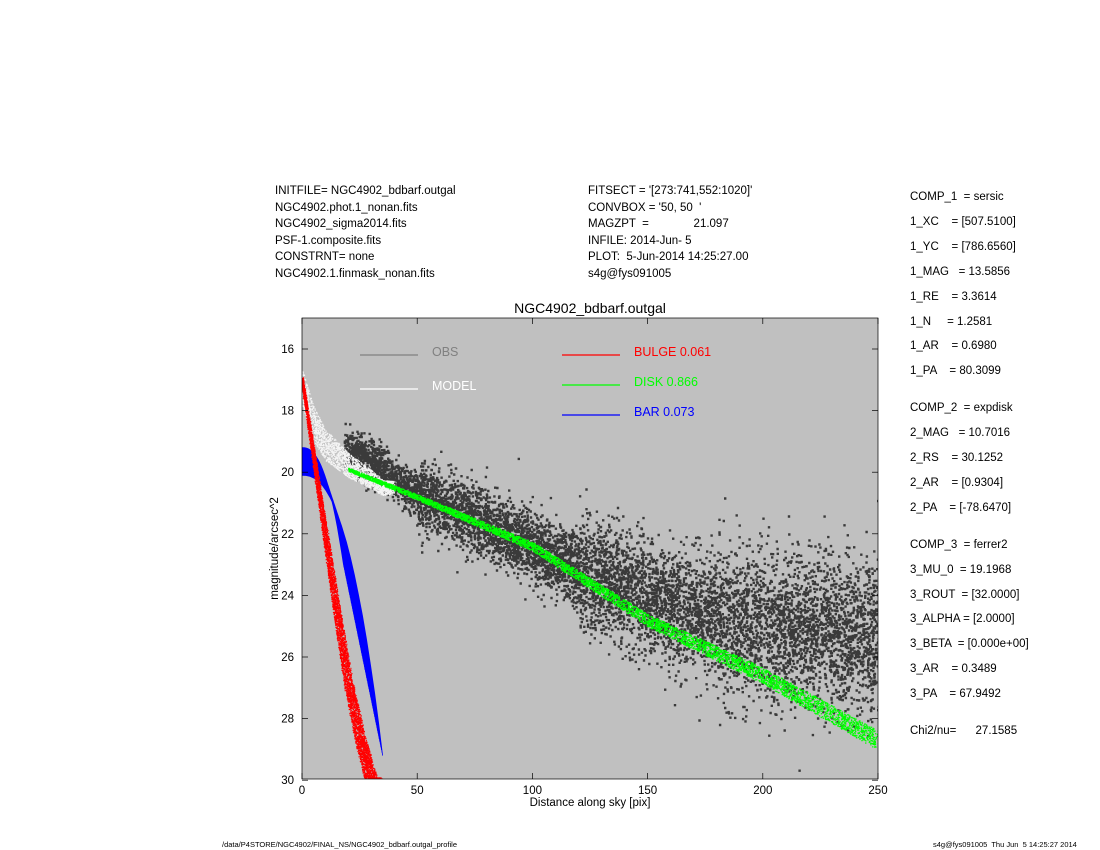 This screenshot has height=850, width=1100. Describe the element at coordinates (287, 535) in the screenshot. I see `y-tick-label: 22` at that location.